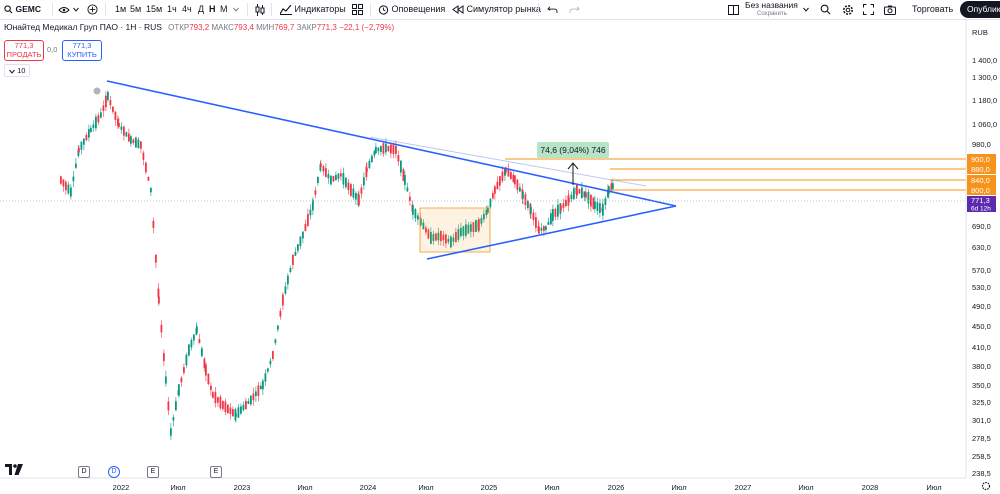 This screenshot has width=1000, height=494. What do you see at coordinates (82, 54) in the screenshot?
I see `buy-label: КУПИТЬ` at bounding box center [82, 54].